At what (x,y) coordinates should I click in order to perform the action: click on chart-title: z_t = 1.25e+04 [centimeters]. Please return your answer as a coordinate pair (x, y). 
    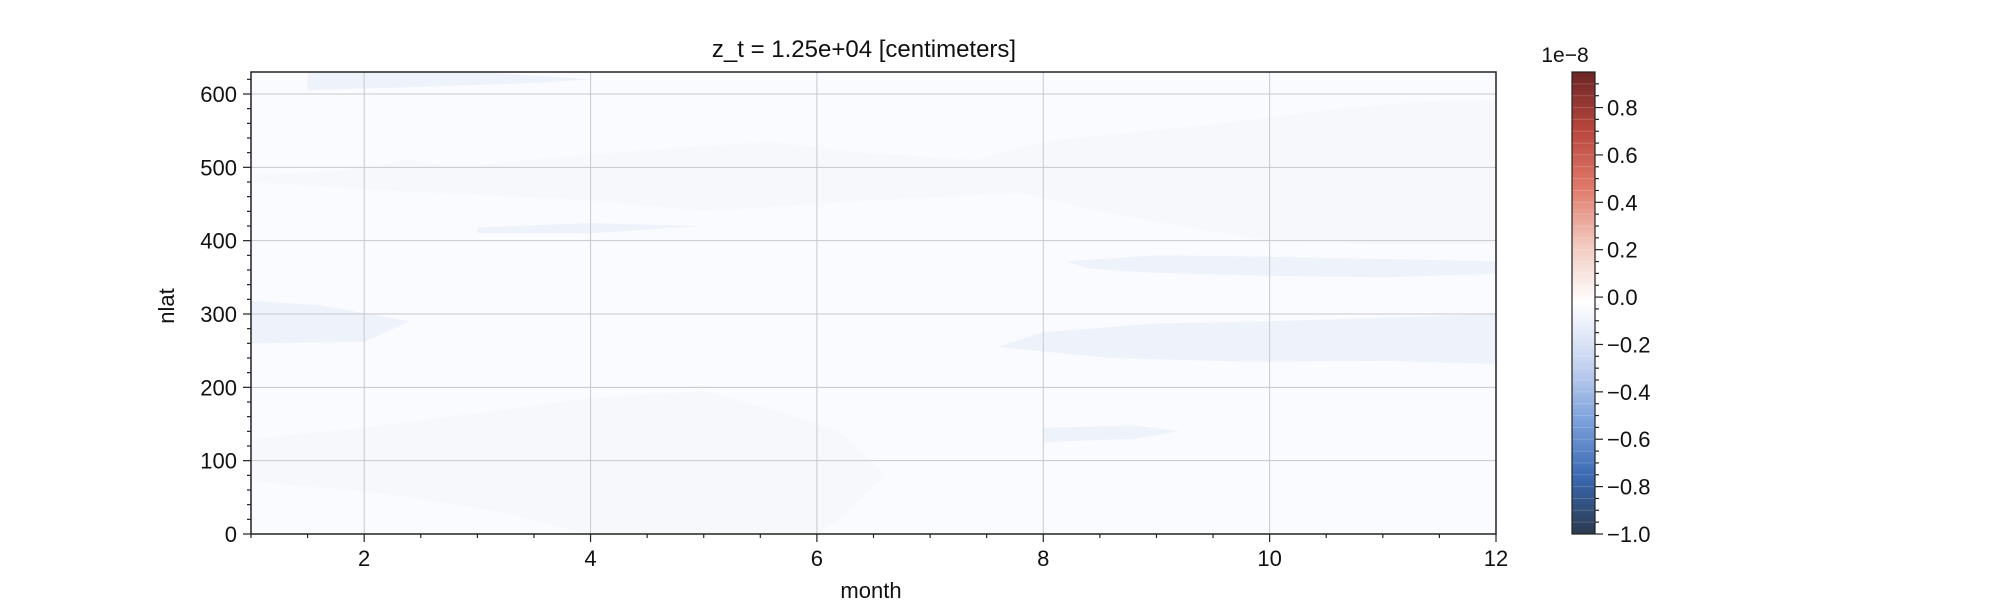
    Looking at the image, I should click on (864, 49).